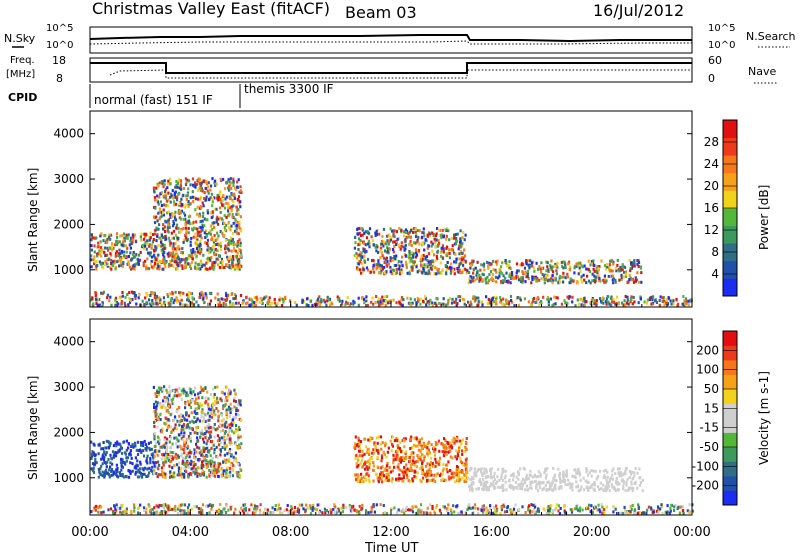  I want to click on power-colorbar-swatch, so click(730, 129).